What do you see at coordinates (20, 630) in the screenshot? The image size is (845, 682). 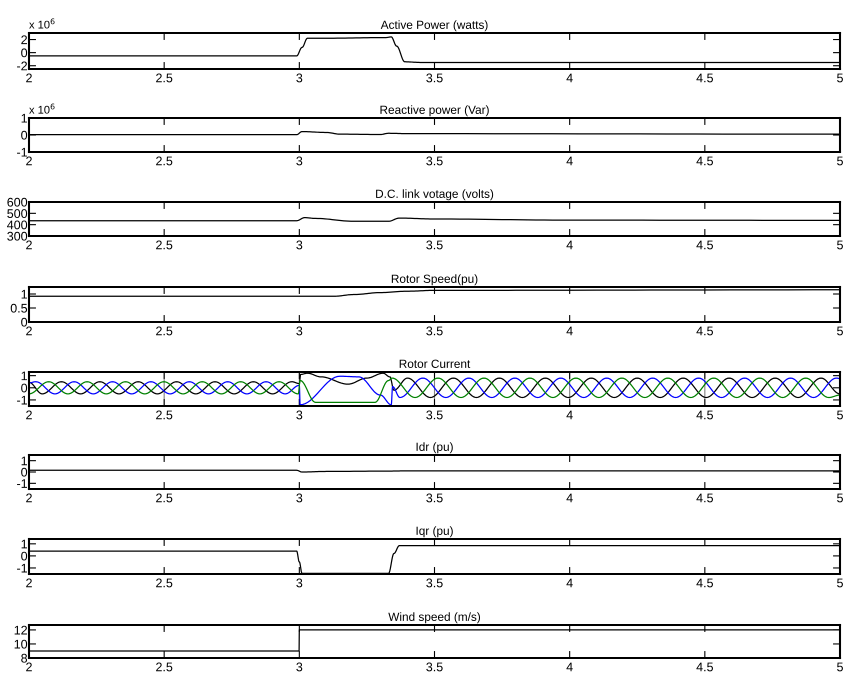 I see `y-tick-label: 12` at bounding box center [20, 630].